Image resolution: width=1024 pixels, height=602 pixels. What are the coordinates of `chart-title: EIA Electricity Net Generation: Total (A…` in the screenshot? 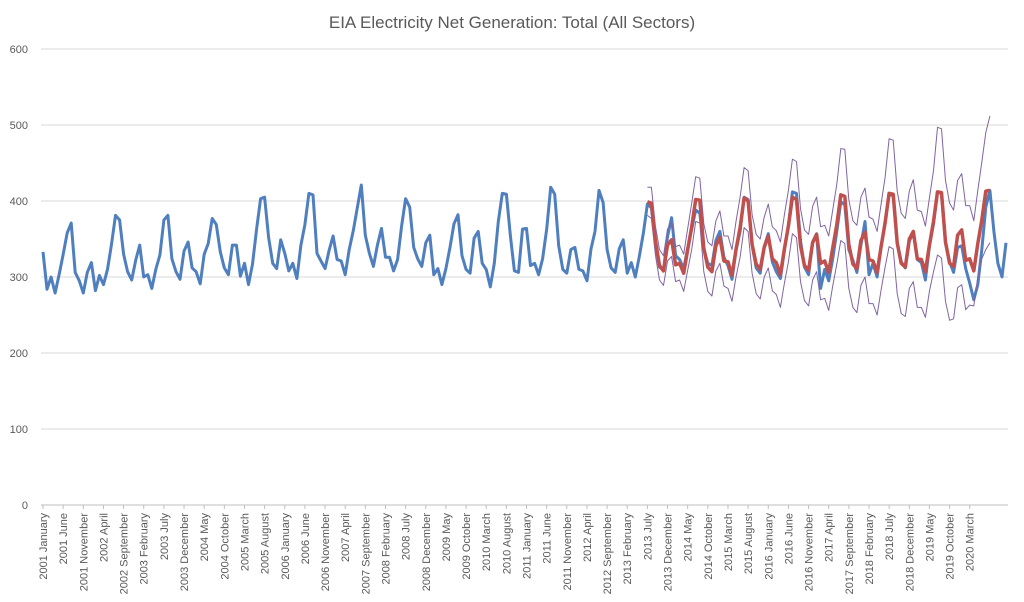 It's located at (512, 22).